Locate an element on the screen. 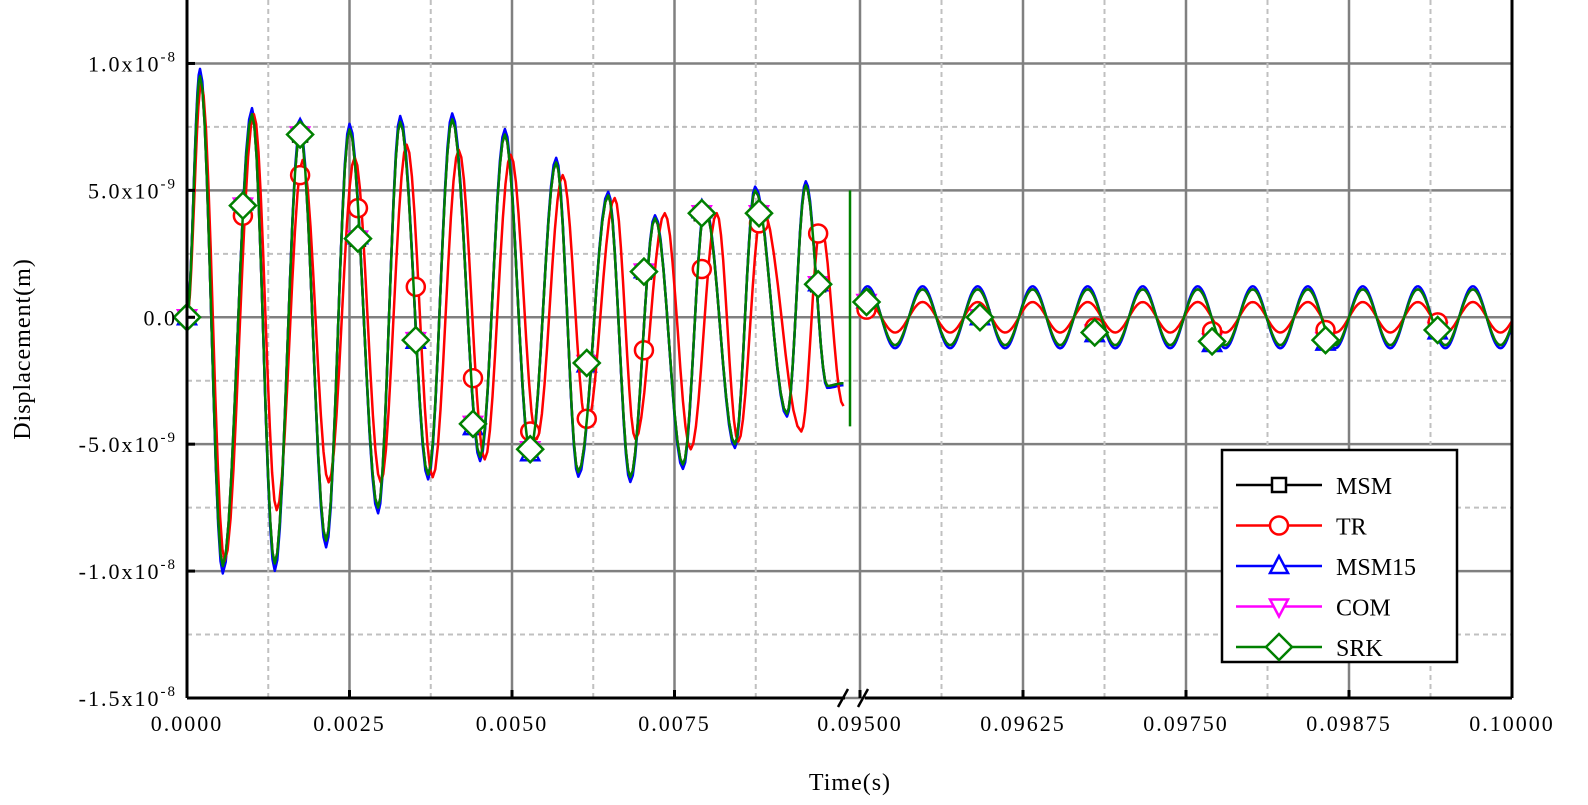  legend-item-msm15: MSM15 is located at coordinates (1326, 567).